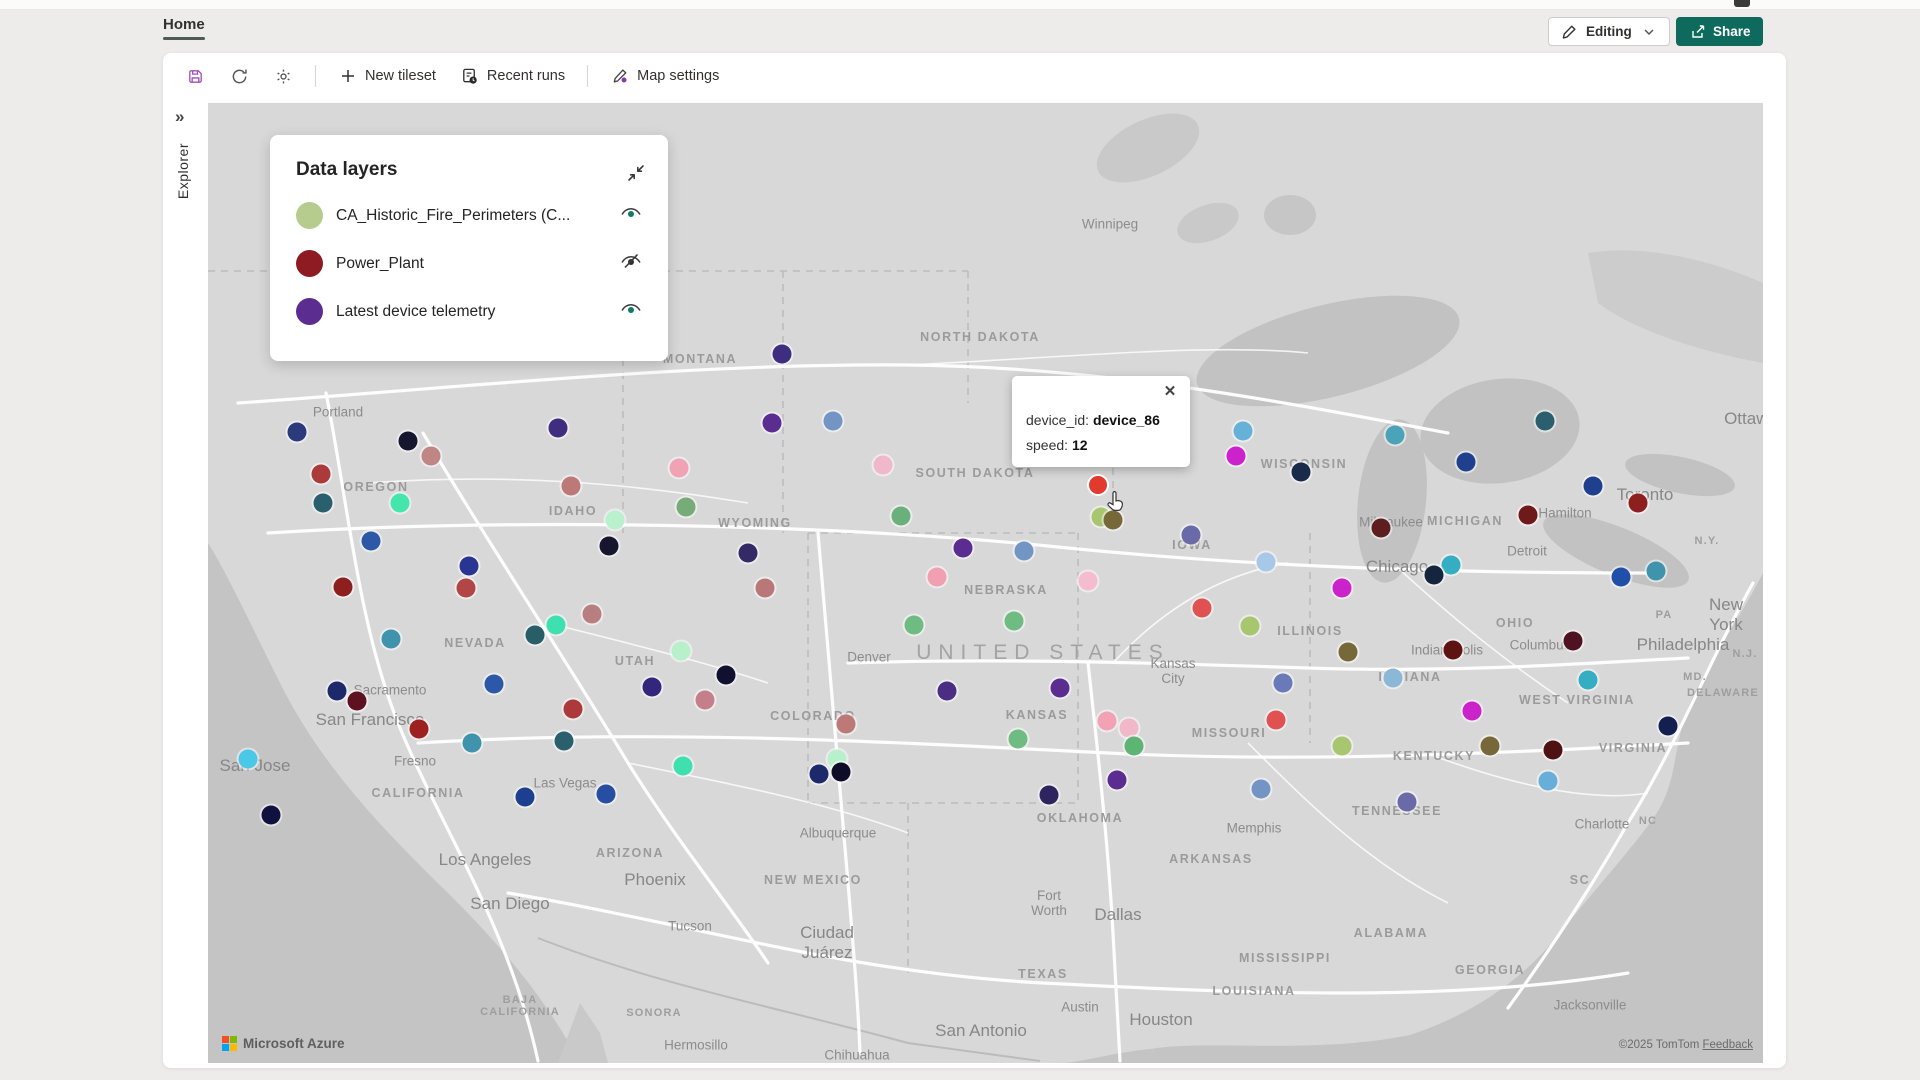 This screenshot has width=1920, height=1080. Describe the element at coordinates (636, 175) in the screenshot. I see `collapse-panel-icon` at that location.